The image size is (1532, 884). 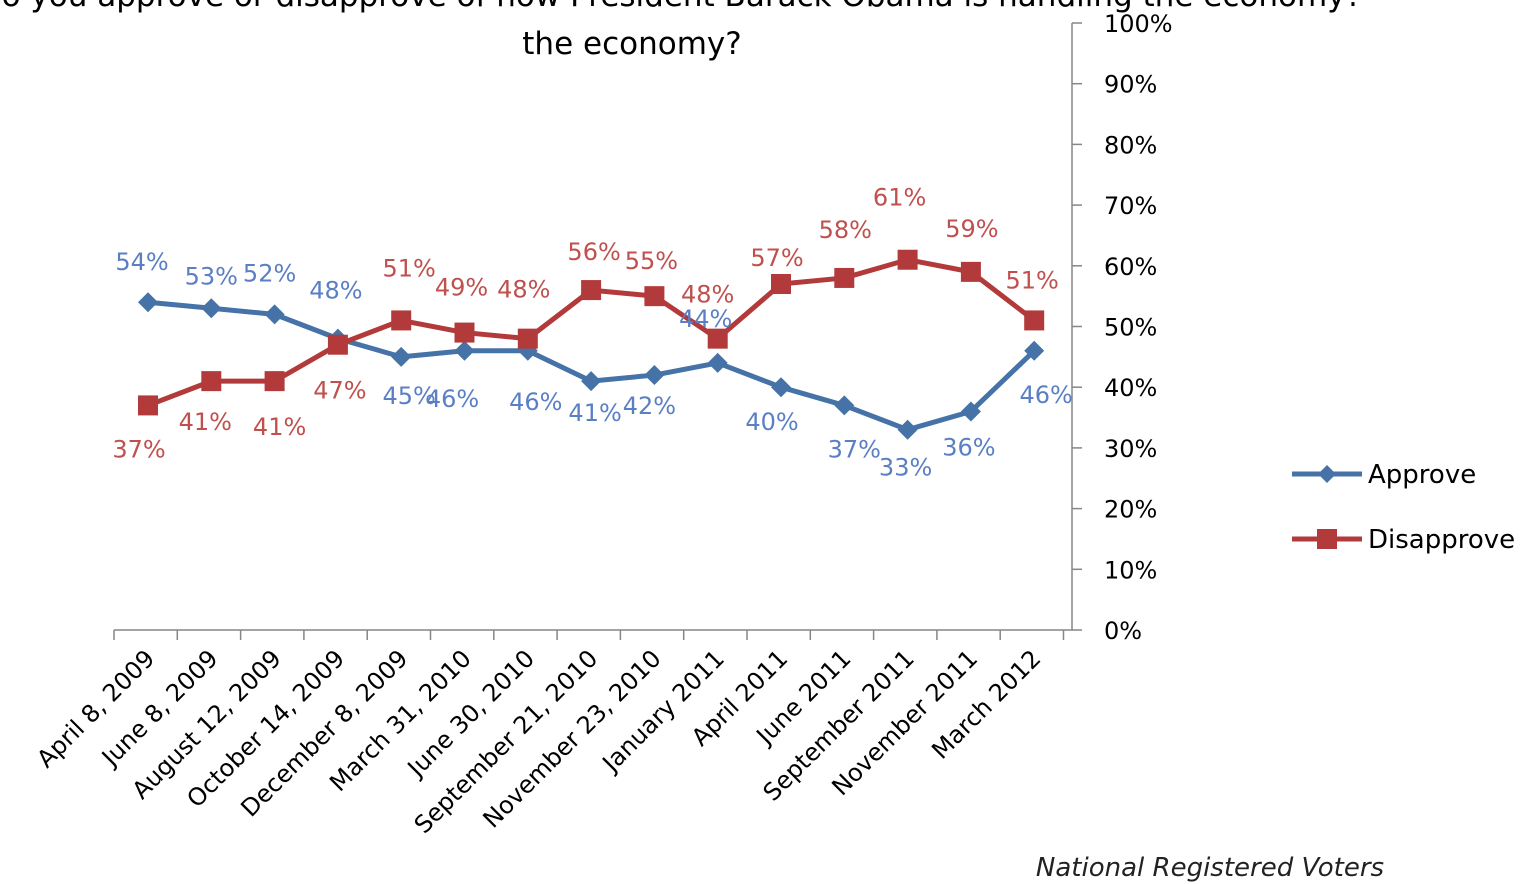 What do you see at coordinates (1130, 570) in the screenshot?
I see `y-tick-label: 10%` at bounding box center [1130, 570].